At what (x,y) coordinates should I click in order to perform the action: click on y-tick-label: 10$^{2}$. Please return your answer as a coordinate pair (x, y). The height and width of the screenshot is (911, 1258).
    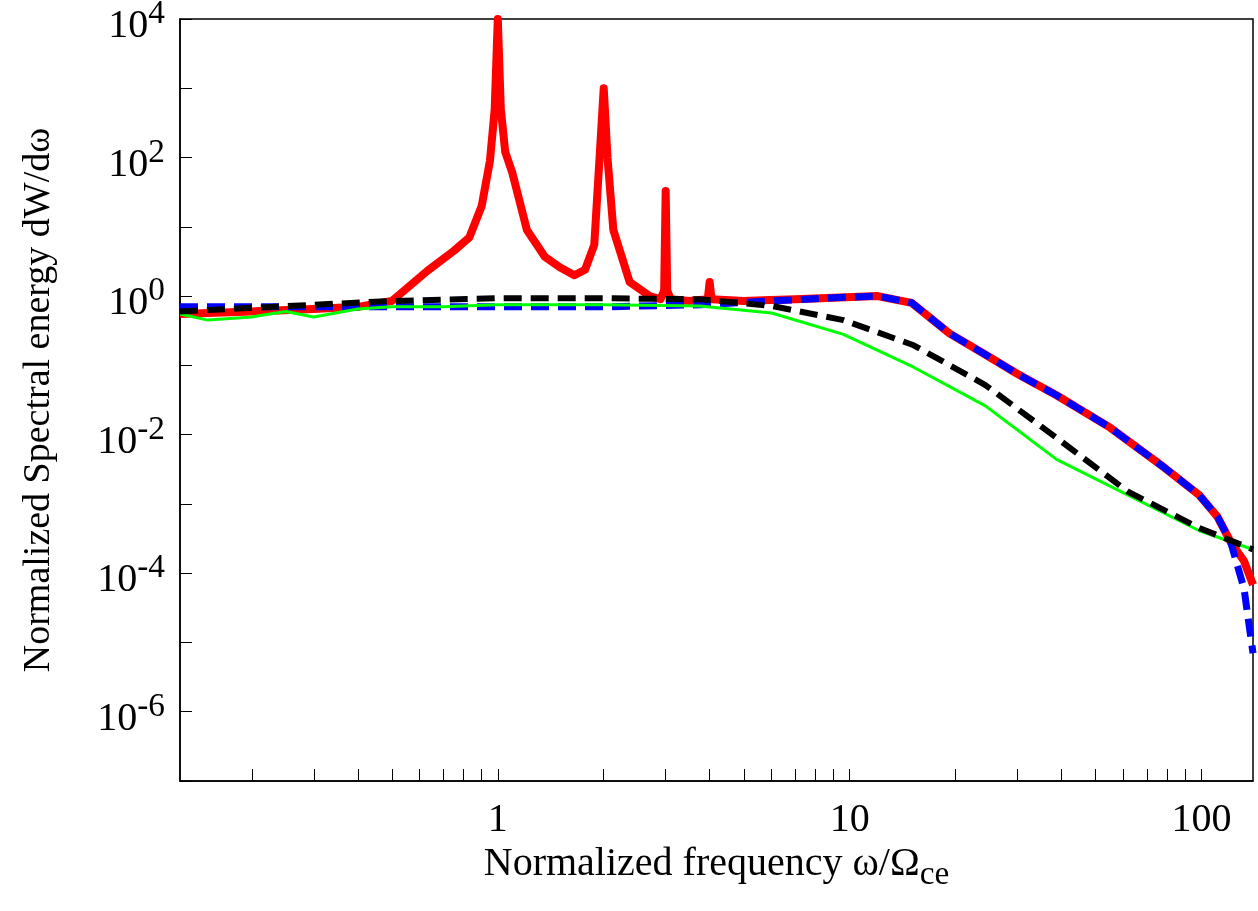
    Looking at the image, I should click on (136, 158).